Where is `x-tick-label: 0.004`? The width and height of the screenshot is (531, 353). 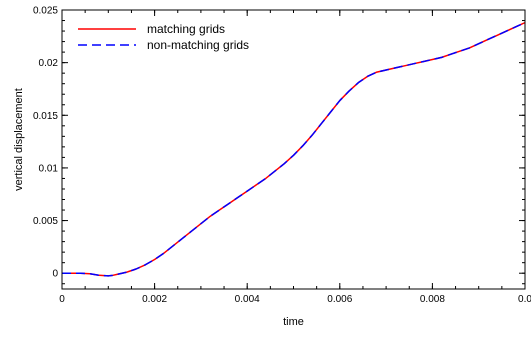 x-tick-label: 0.004 is located at coordinates (247, 299).